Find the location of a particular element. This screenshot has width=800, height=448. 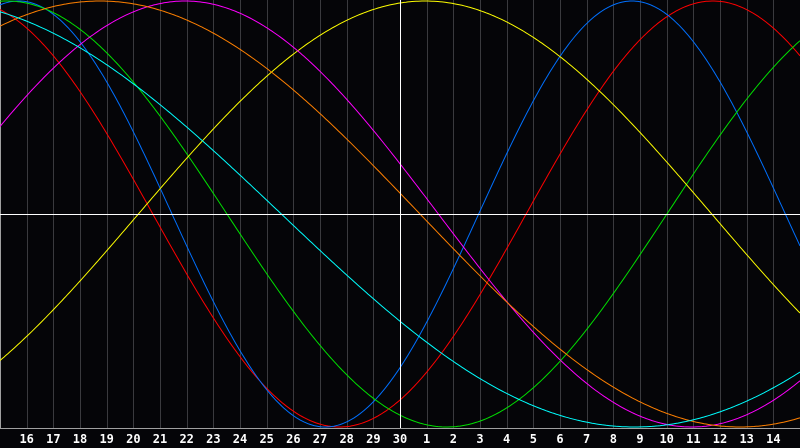

x-tick-label: 5 is located at coordinates (533, 439).